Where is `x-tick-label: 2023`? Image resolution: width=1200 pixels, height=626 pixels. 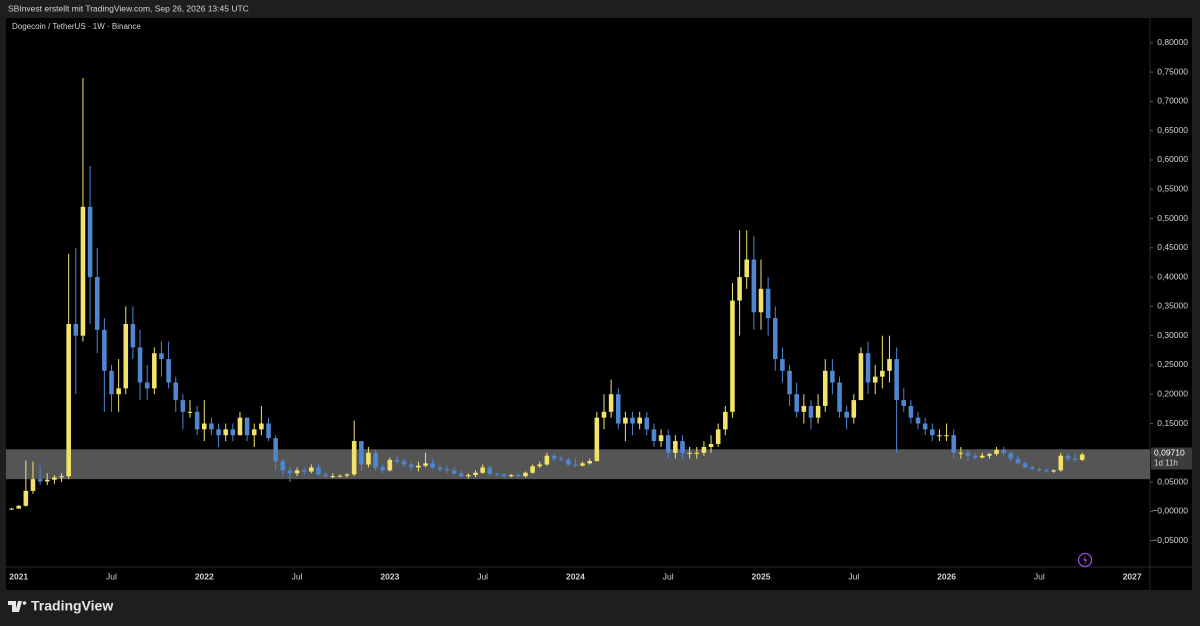
x-tick-label: 2023 is located at coordinates (389, 576).